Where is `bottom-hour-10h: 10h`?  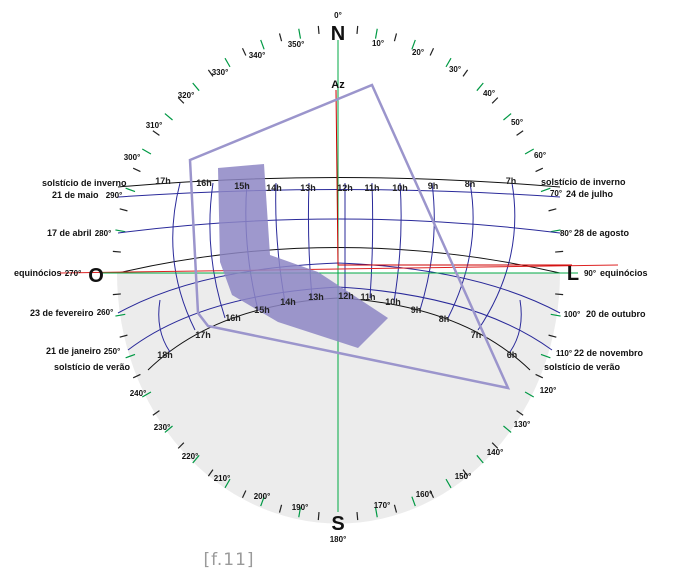 bottom-hour-10h: 10h is located at coordinates (393, 302).